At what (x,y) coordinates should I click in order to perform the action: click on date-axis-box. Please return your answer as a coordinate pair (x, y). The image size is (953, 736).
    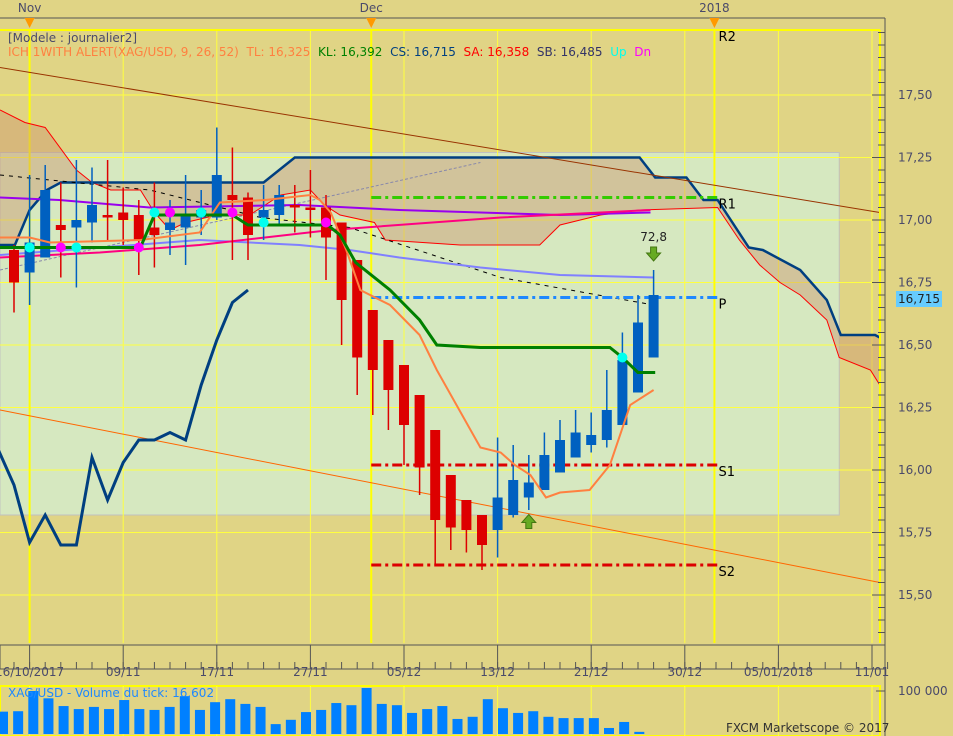
    Looking at the image, I should click on (443, 657).